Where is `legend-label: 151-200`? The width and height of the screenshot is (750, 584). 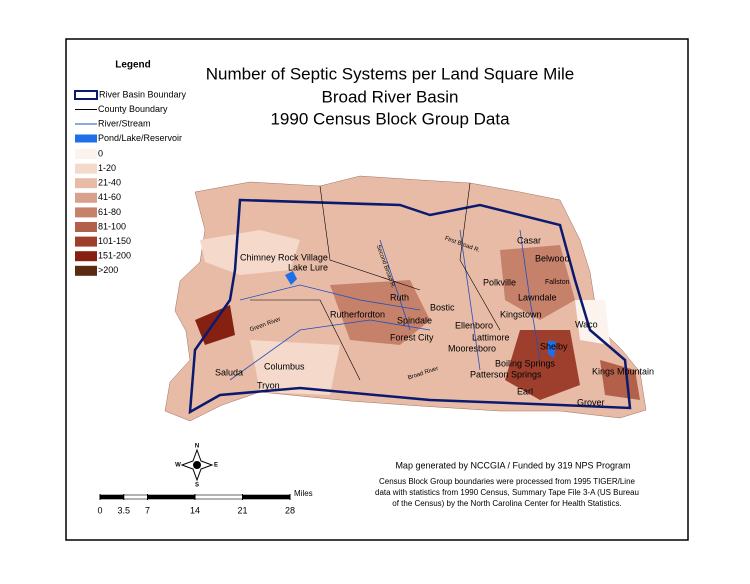
legend-label: 151-200 is located at coordinates (114, 256).